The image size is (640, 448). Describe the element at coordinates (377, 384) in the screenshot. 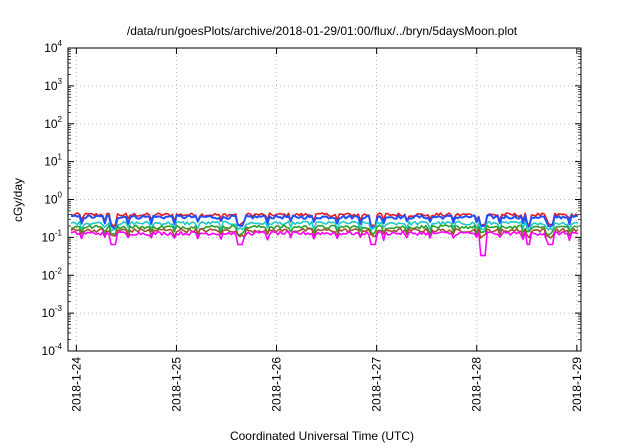

I see `x-tick-label: 2018-1-27` at that location.